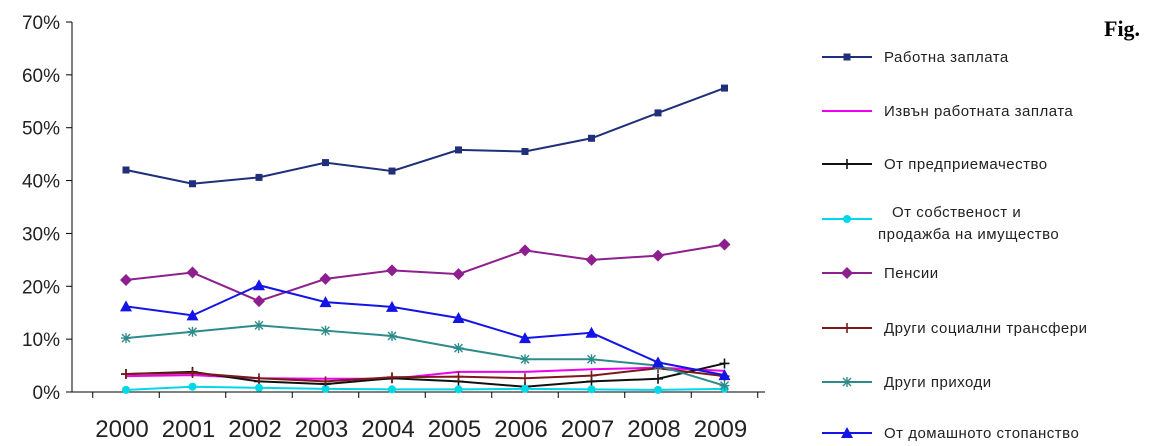  Describe the element at coordinates (41, 182) in the screenshot. I see `y-tick-label: 40%` at that location.